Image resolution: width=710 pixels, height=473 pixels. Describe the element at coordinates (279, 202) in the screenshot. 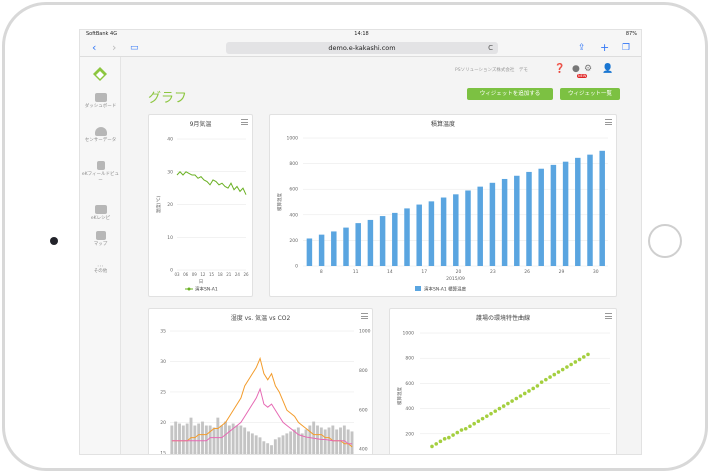

I see `y-axis-label: 積算温度` at that location.